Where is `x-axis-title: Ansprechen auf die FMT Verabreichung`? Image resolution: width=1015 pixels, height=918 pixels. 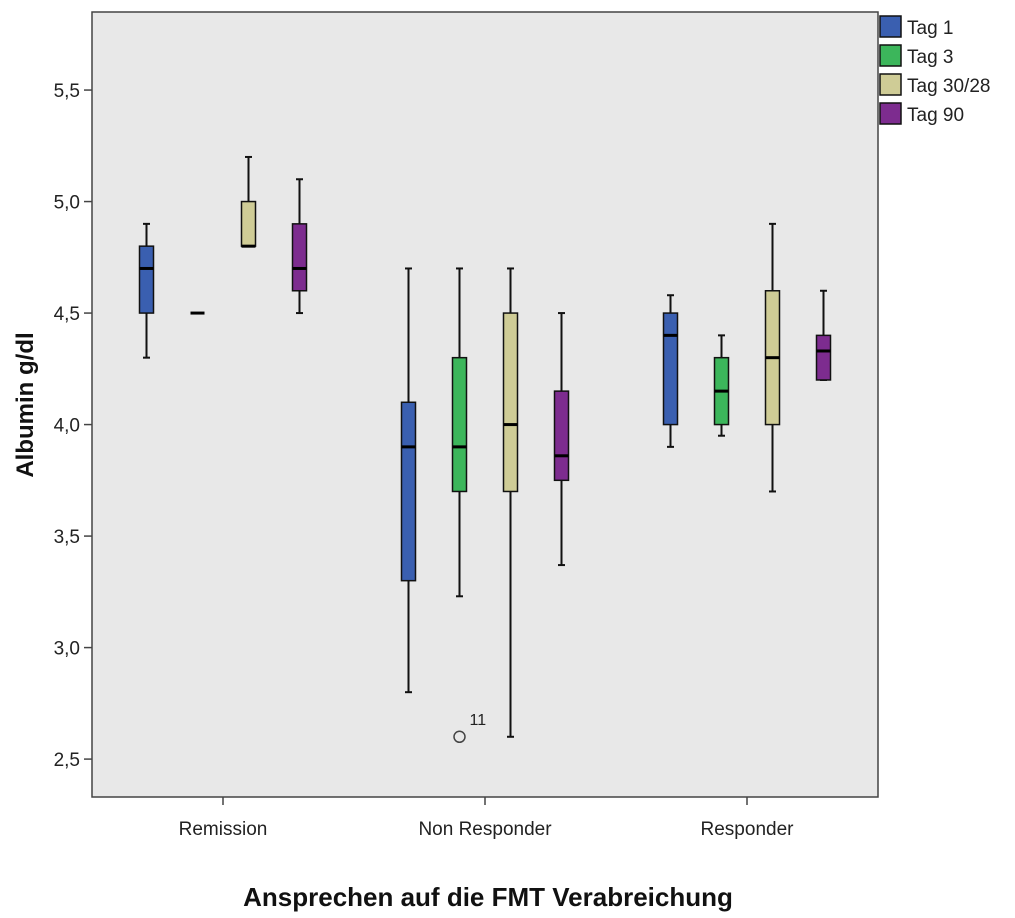
x-axis-title: Ansprechen auf die FMT Verabreichung is located at coordinates (488, 897).